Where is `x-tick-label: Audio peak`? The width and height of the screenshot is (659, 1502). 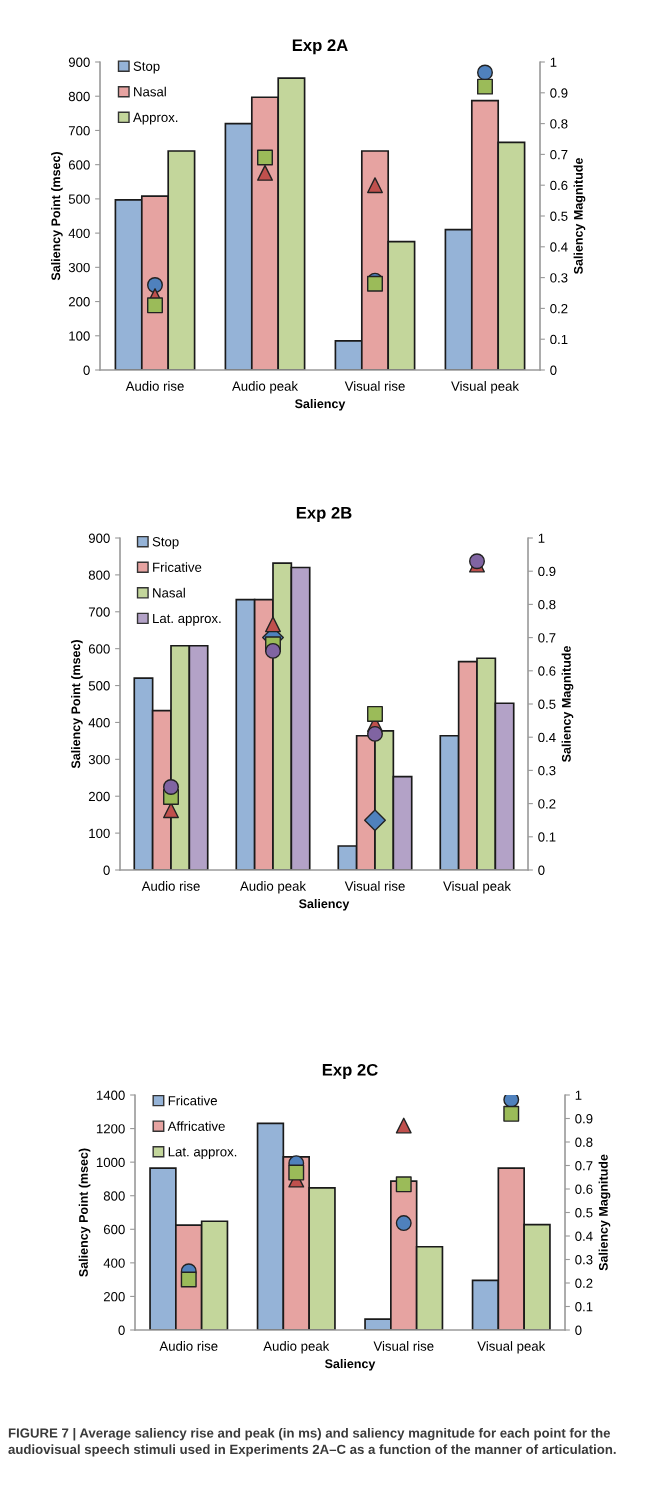
x-tick-label: Audio peak is located at coordinates (273, 887).